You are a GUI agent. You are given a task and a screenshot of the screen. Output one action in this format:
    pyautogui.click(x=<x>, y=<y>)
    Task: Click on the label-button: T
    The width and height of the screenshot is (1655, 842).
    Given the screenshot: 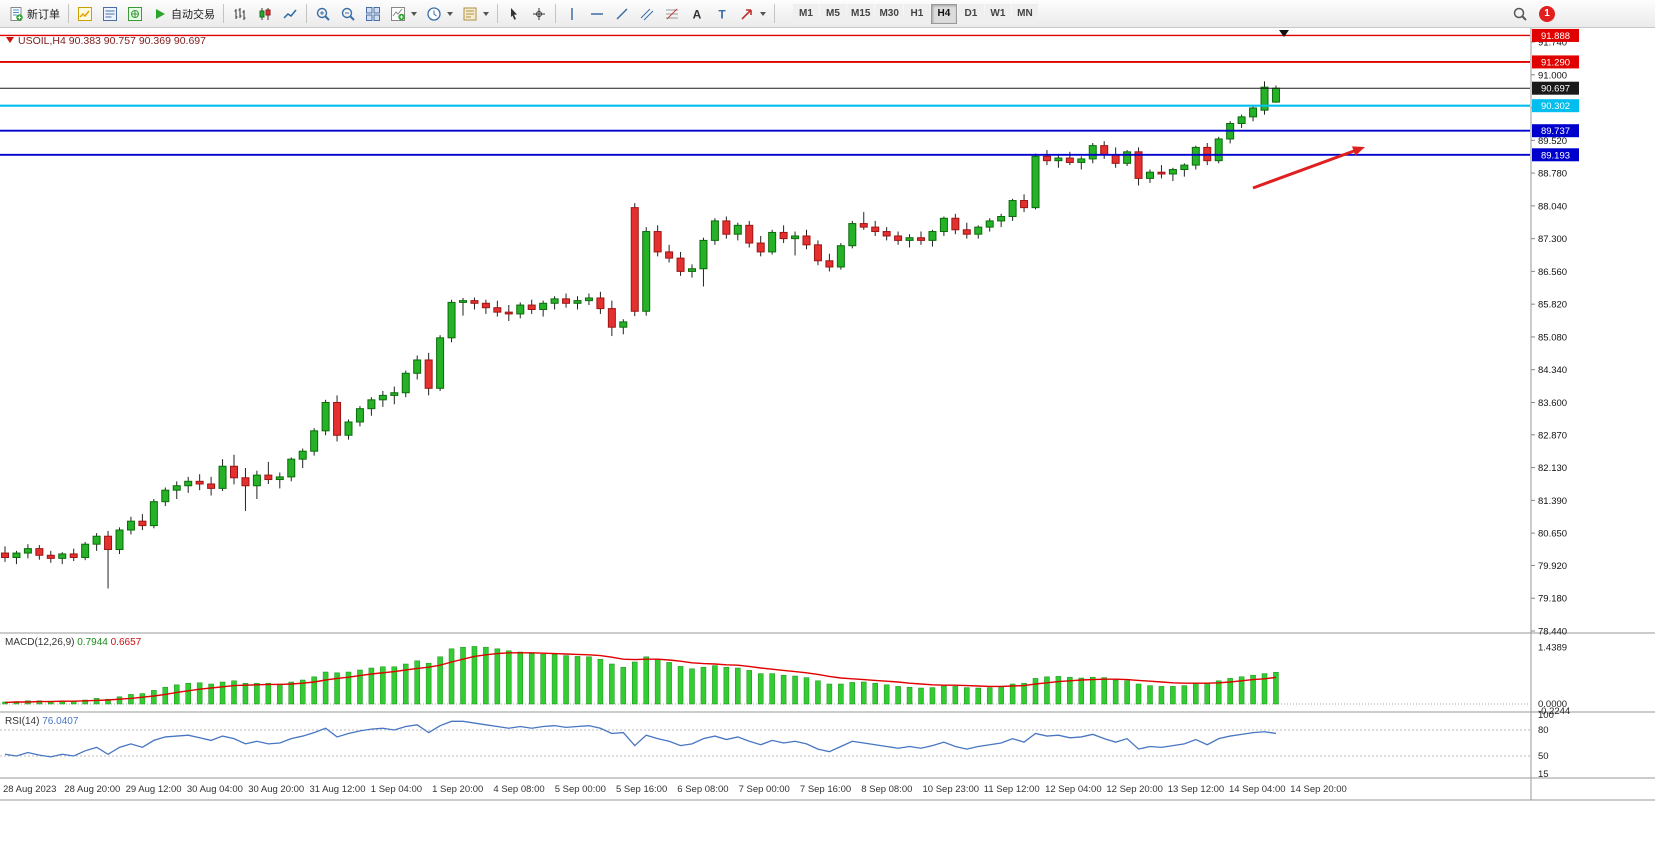 What is the action you would take?
    pyautogui.click(x=722, y=14)
    